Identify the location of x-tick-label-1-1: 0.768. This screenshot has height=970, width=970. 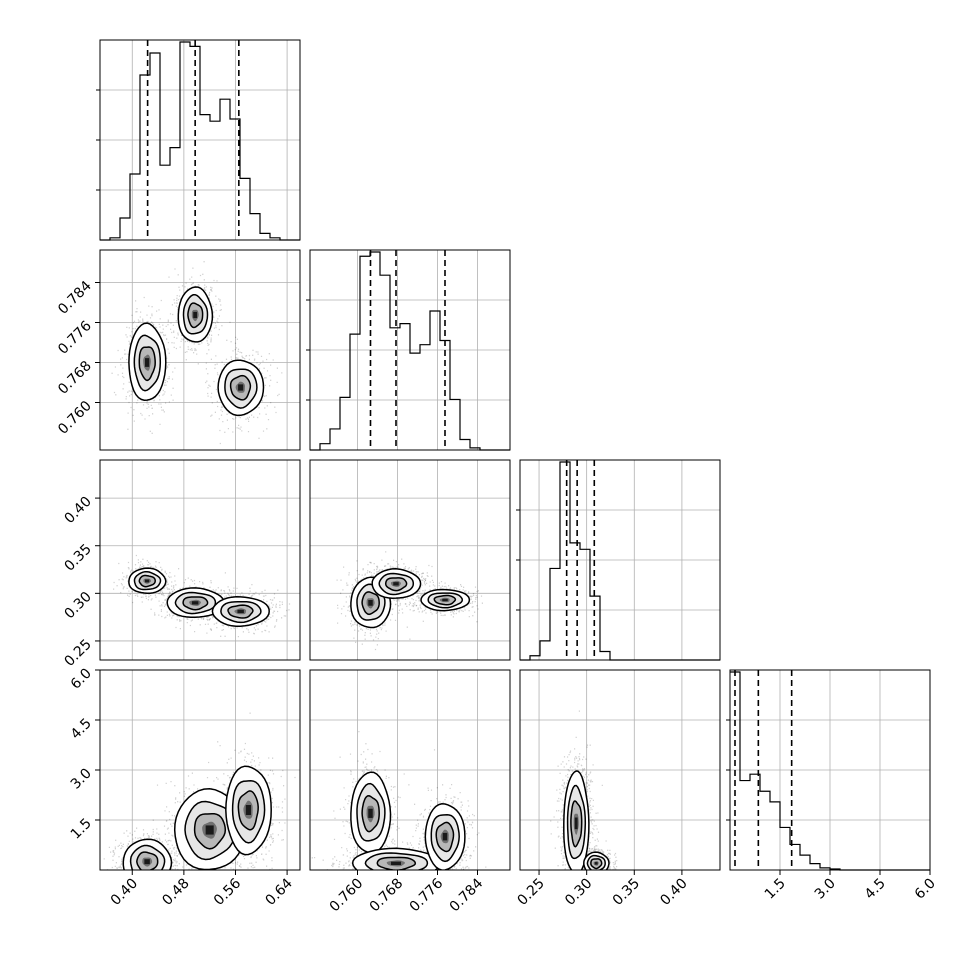
(387, 896).